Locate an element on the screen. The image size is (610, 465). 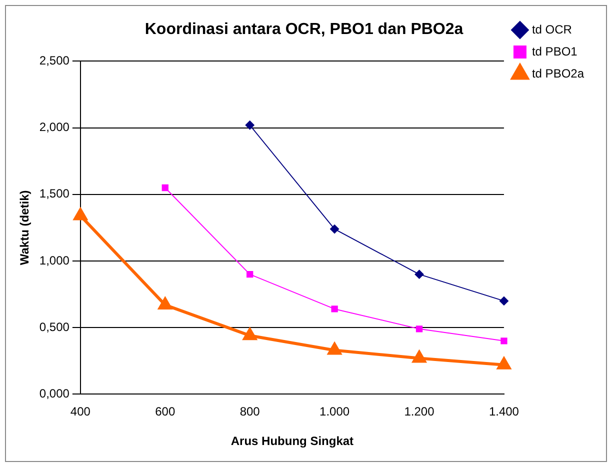
legend-label: td PBO1 is located at coordinates (555, 51).